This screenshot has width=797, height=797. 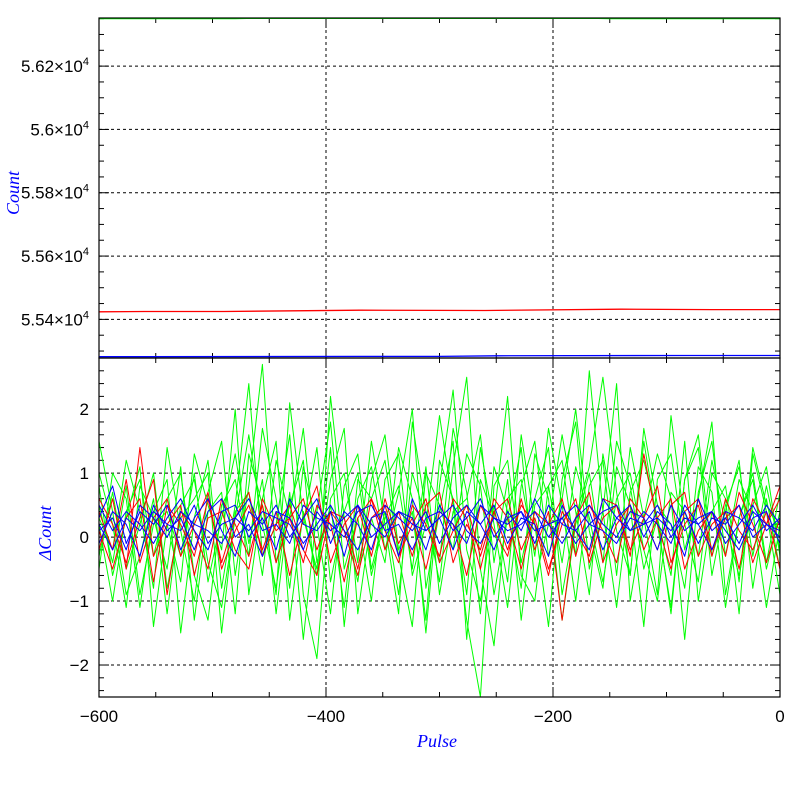 I want to click on x-tick-label: −400, so click(x=326, y=716).